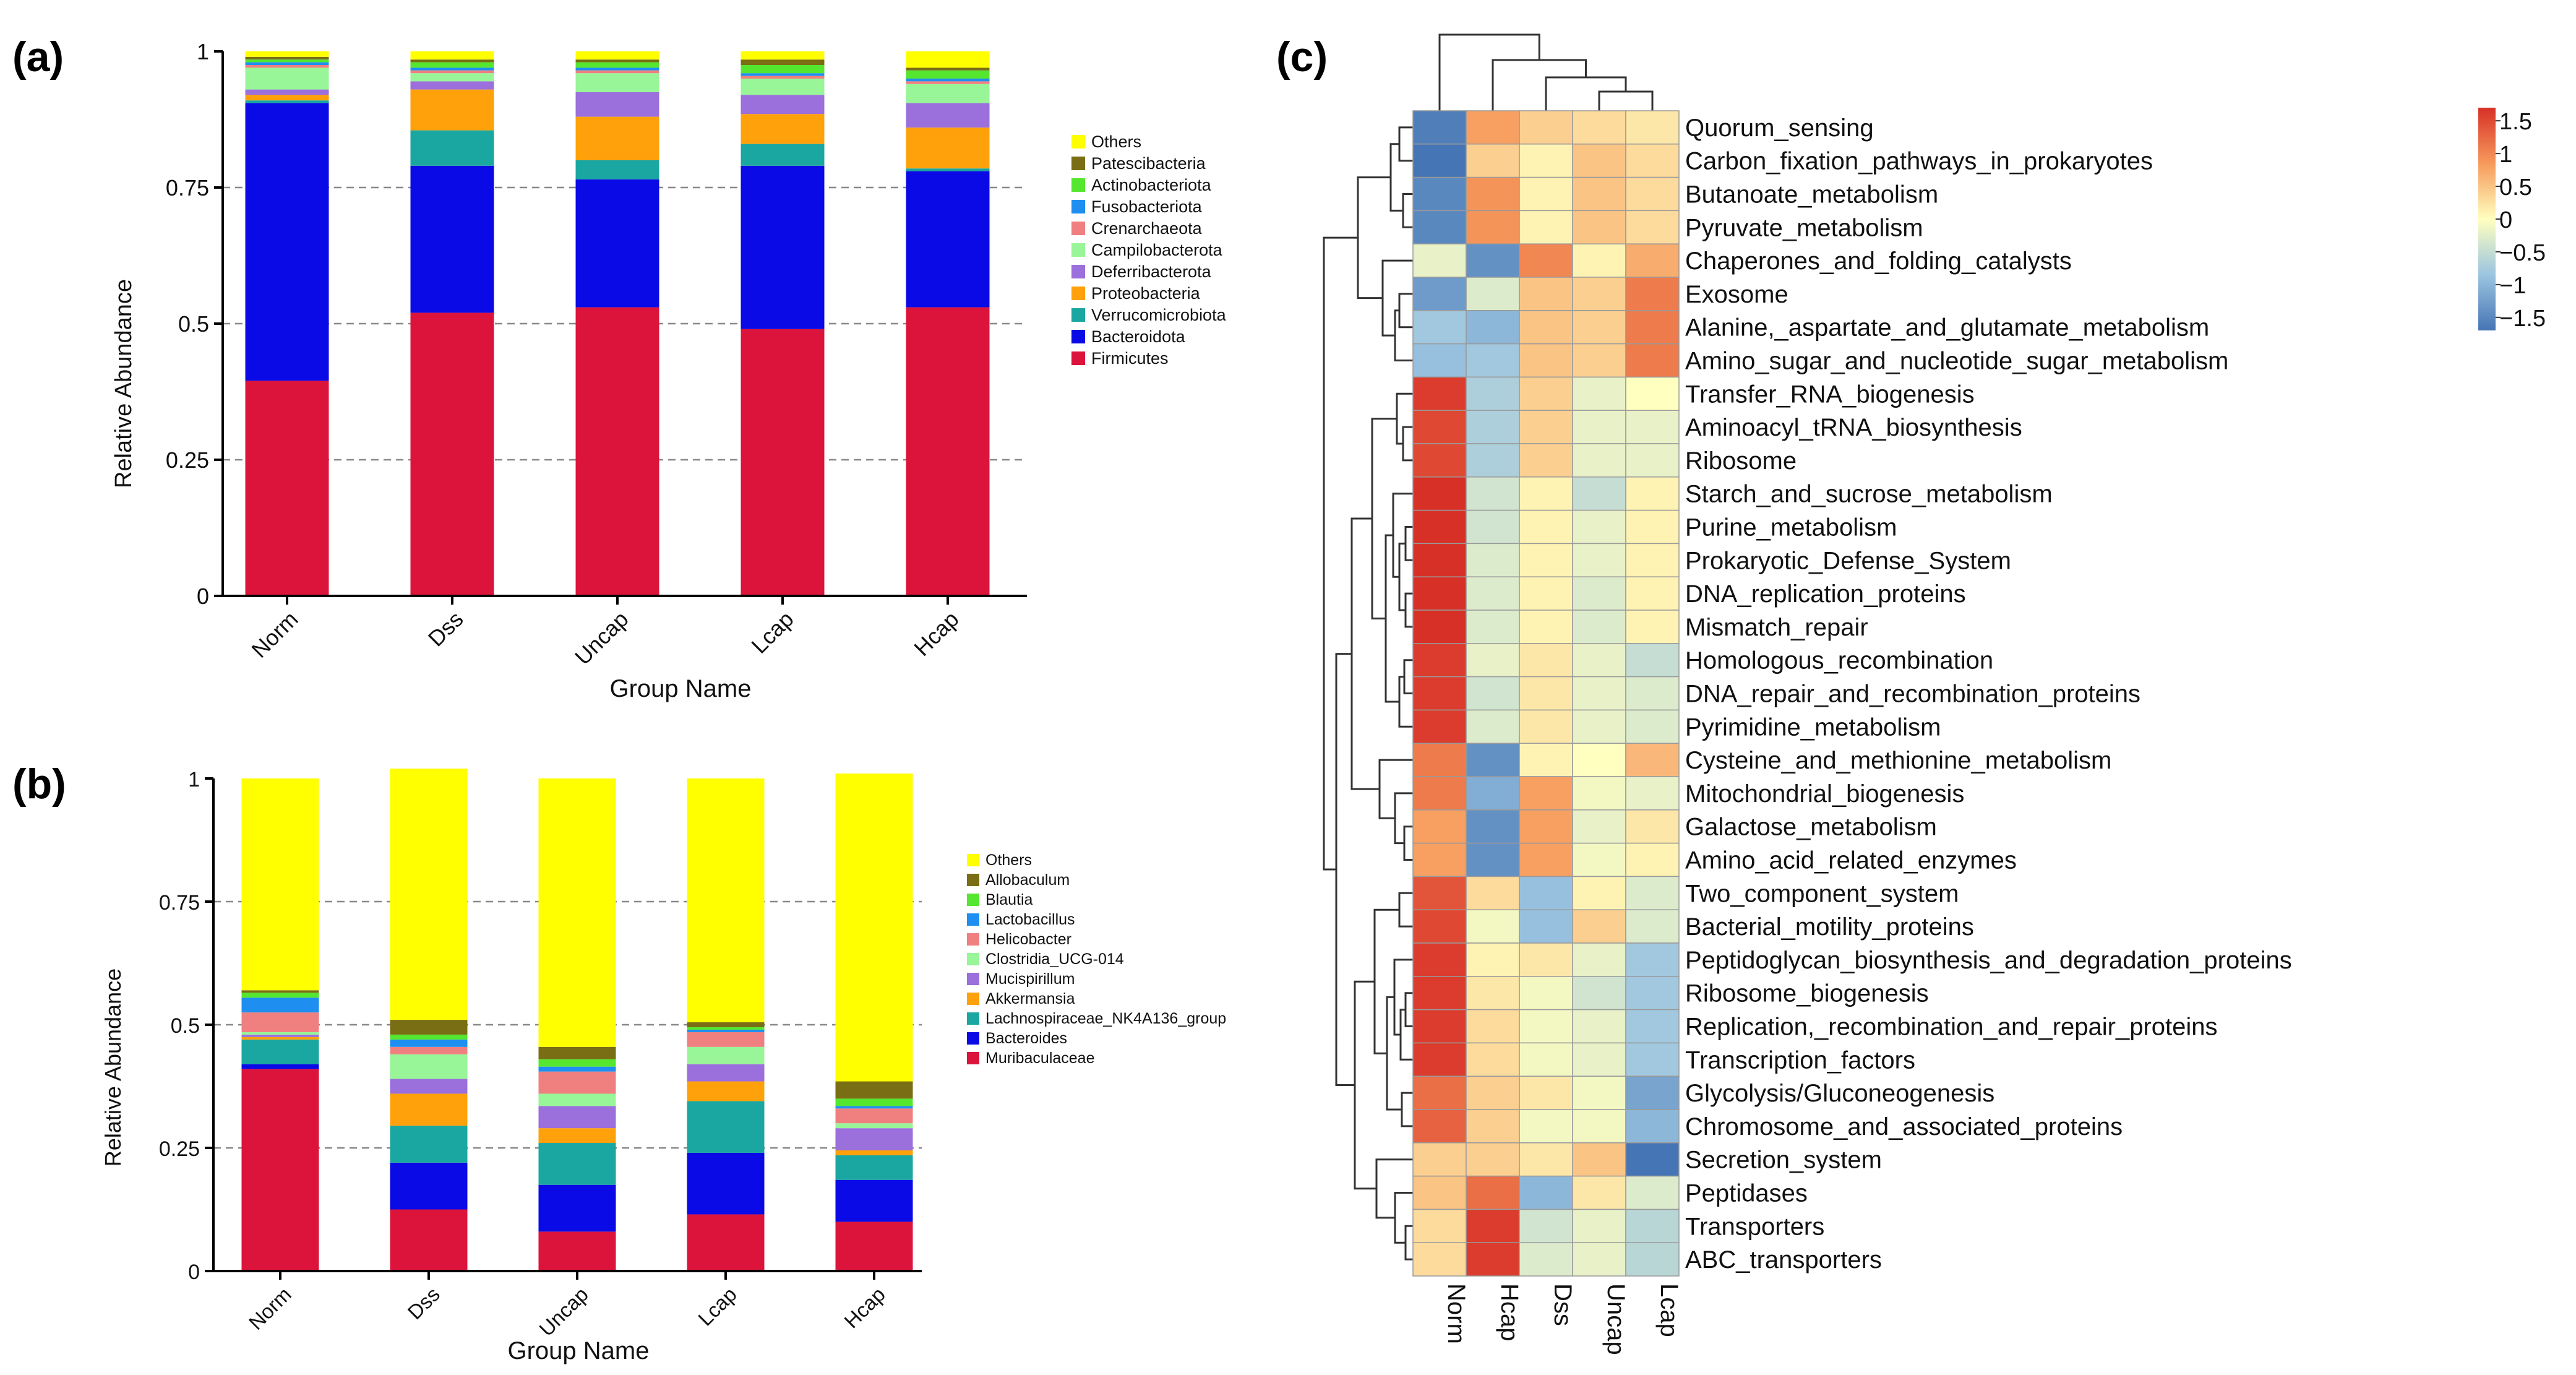  I want to click on bar-segment-bacteroidota-hcap, so click(948, 240).